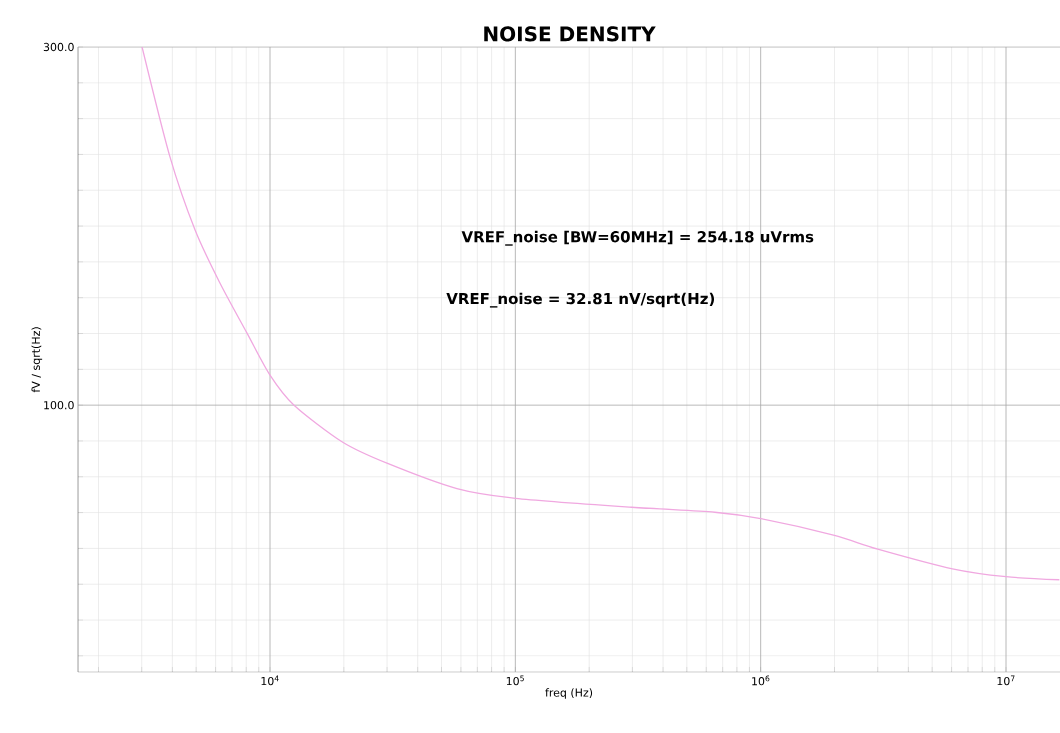  What do you see at coordinates (1006, 680) in the screenshot?
I see `x-tick-label: 10$^{7}$` at bounding box center [1006, 680].